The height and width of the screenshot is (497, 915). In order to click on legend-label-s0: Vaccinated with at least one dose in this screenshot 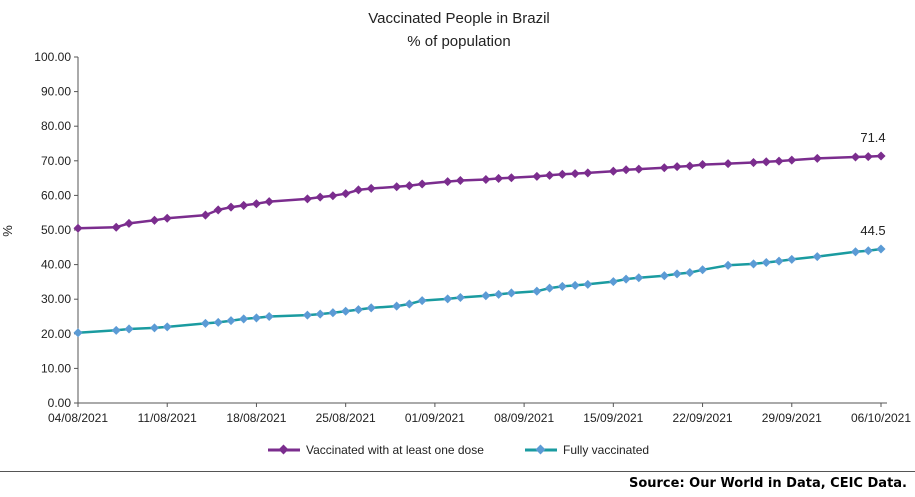, I will do `click(395, 450)`.